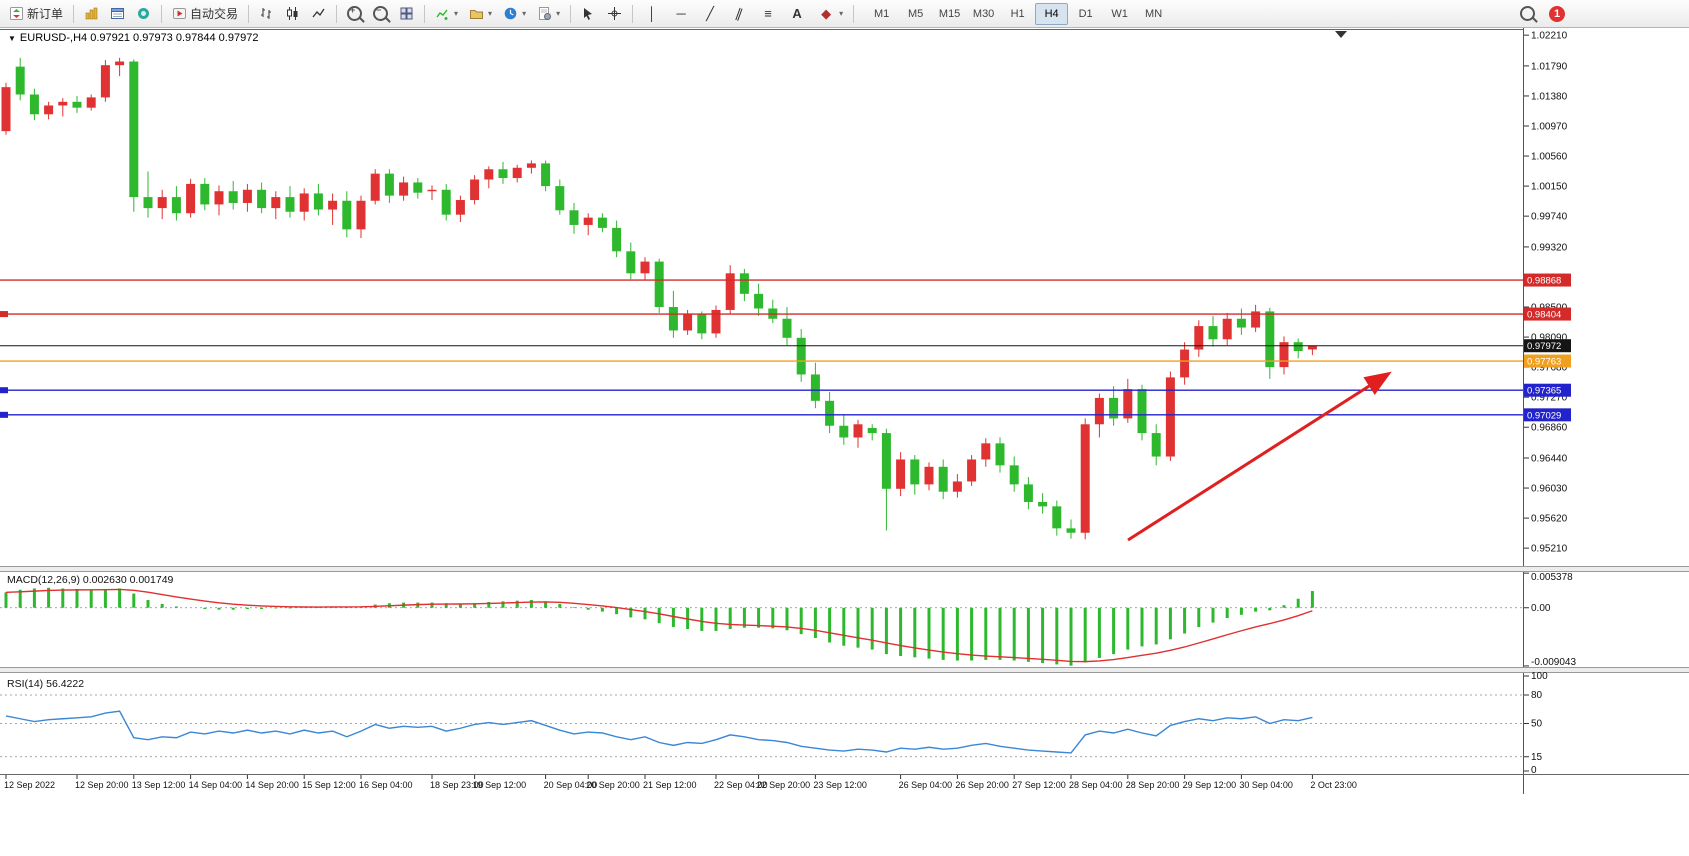 The image size is (1689, 856). I want to click on bar-chart-type-button, so click(266, 14).